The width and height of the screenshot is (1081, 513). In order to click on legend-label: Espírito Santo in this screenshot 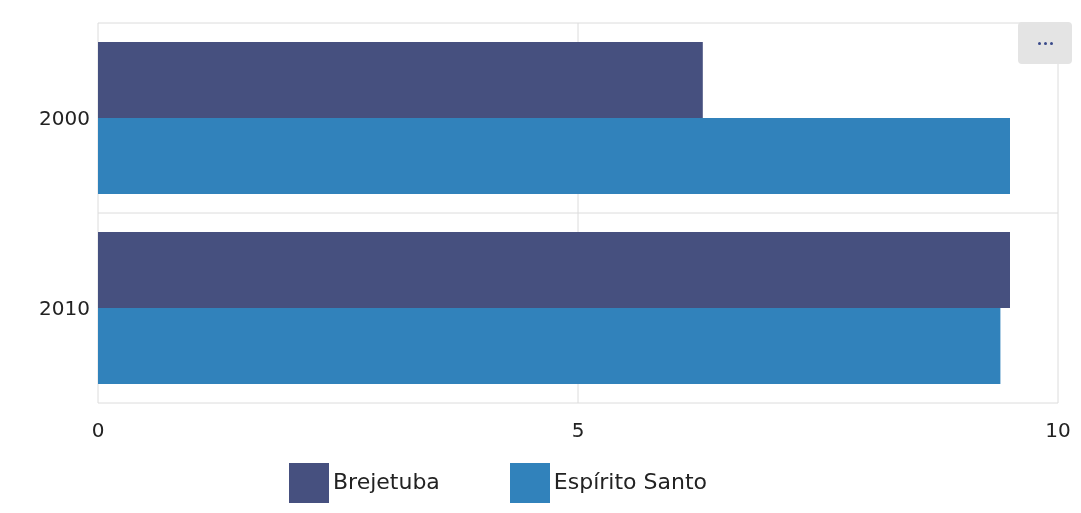, I will do `click(630, 481)`.